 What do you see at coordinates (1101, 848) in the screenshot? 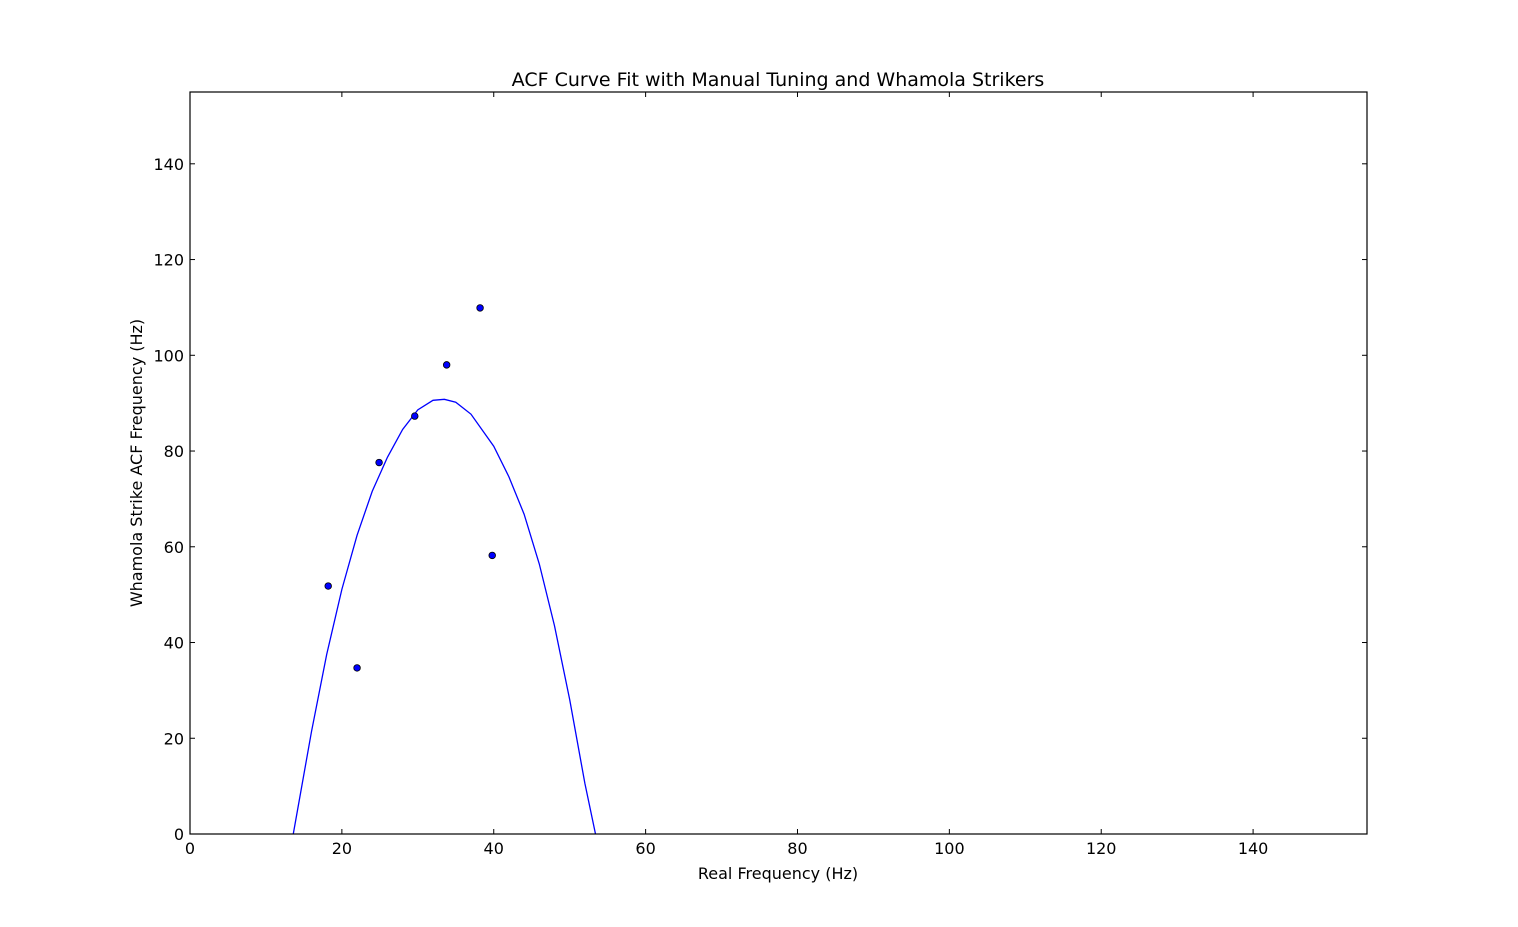
I see `x-tick-label: 120` at bounding box center [1101, 848].